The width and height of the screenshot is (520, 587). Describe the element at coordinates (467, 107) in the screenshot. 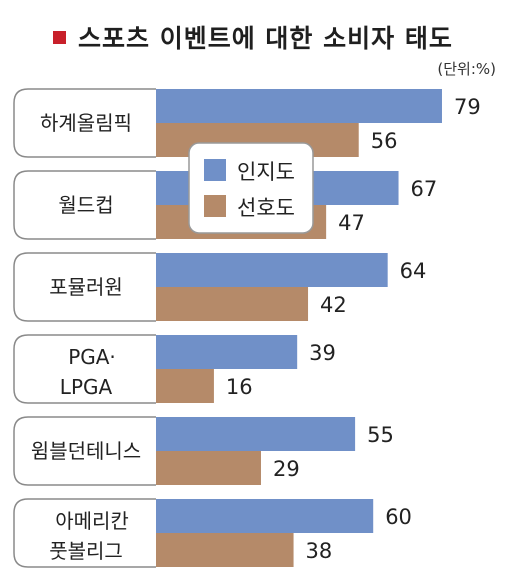

I see `value-label: 79` at that location.